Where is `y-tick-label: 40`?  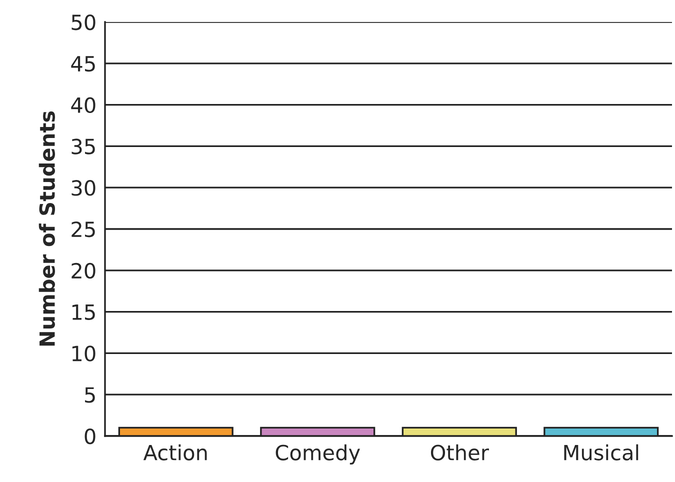 y-tick-label: 40 is located at coordinates (83, 105).